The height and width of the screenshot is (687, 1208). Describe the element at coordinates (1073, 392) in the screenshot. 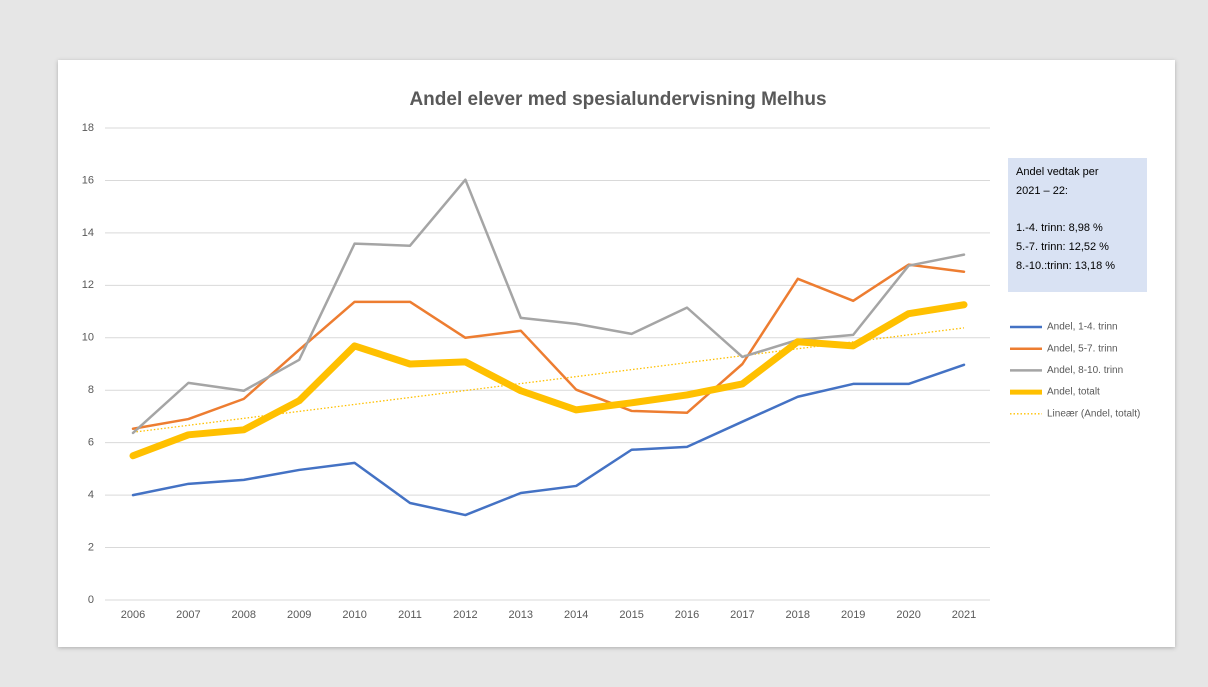

I see `legend-label: Andel, totalt` at that location.